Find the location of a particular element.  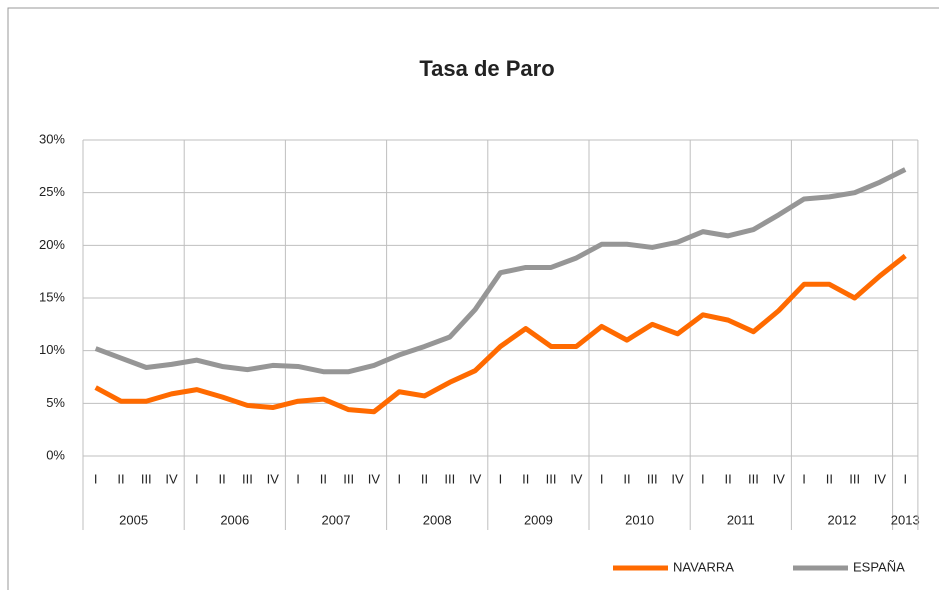

y-tick-label: 25% is located at coordinates (52, 191).